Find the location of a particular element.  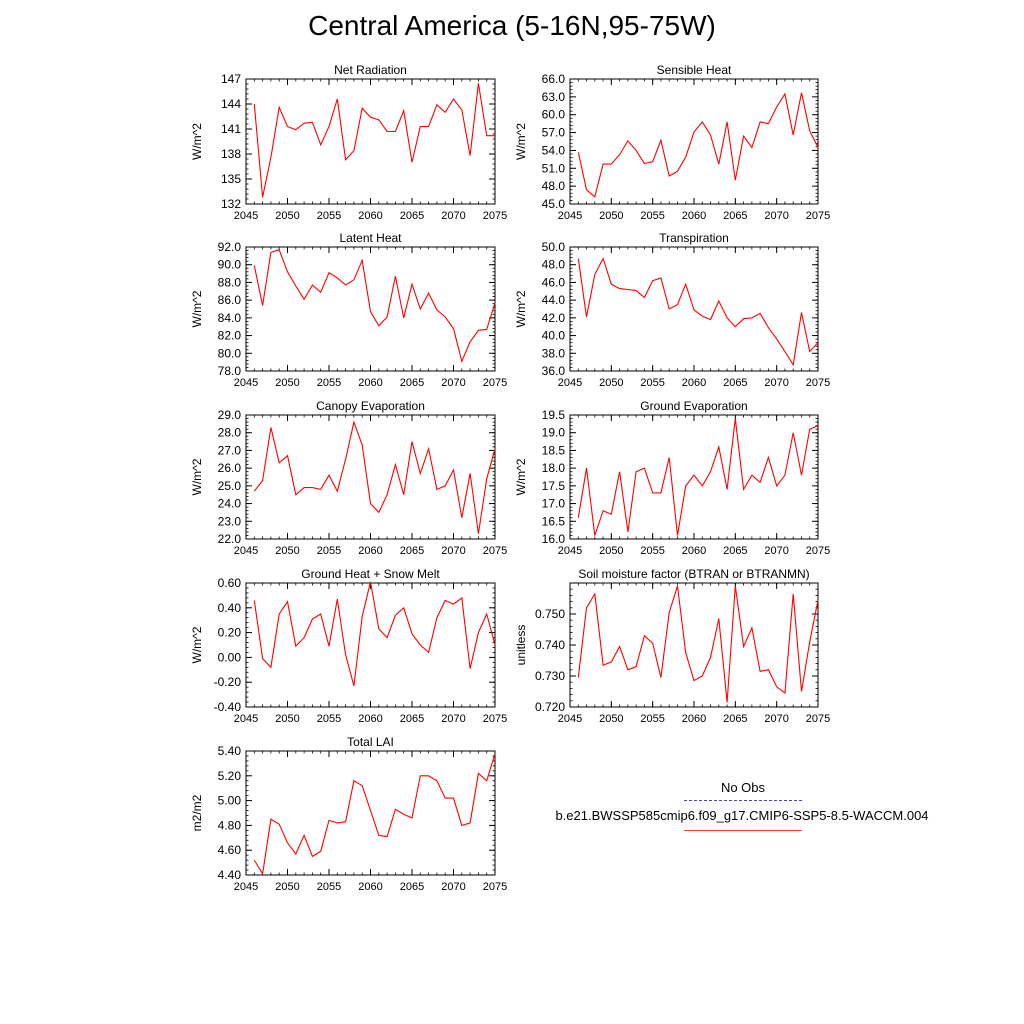

y-tick-label: 22.0 is located at coordinates (230, 539).